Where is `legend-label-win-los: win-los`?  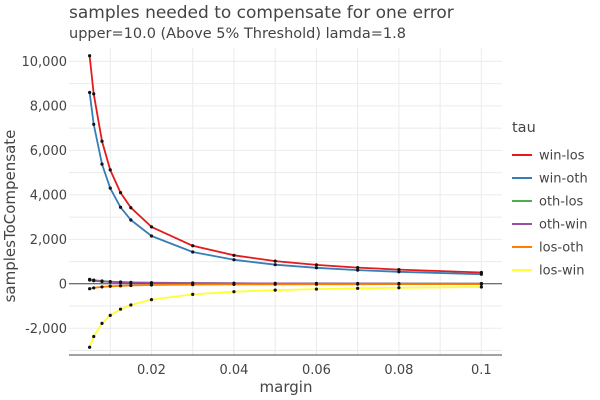
legend-label-win-los: win-los is located at coordinates (562, 156).